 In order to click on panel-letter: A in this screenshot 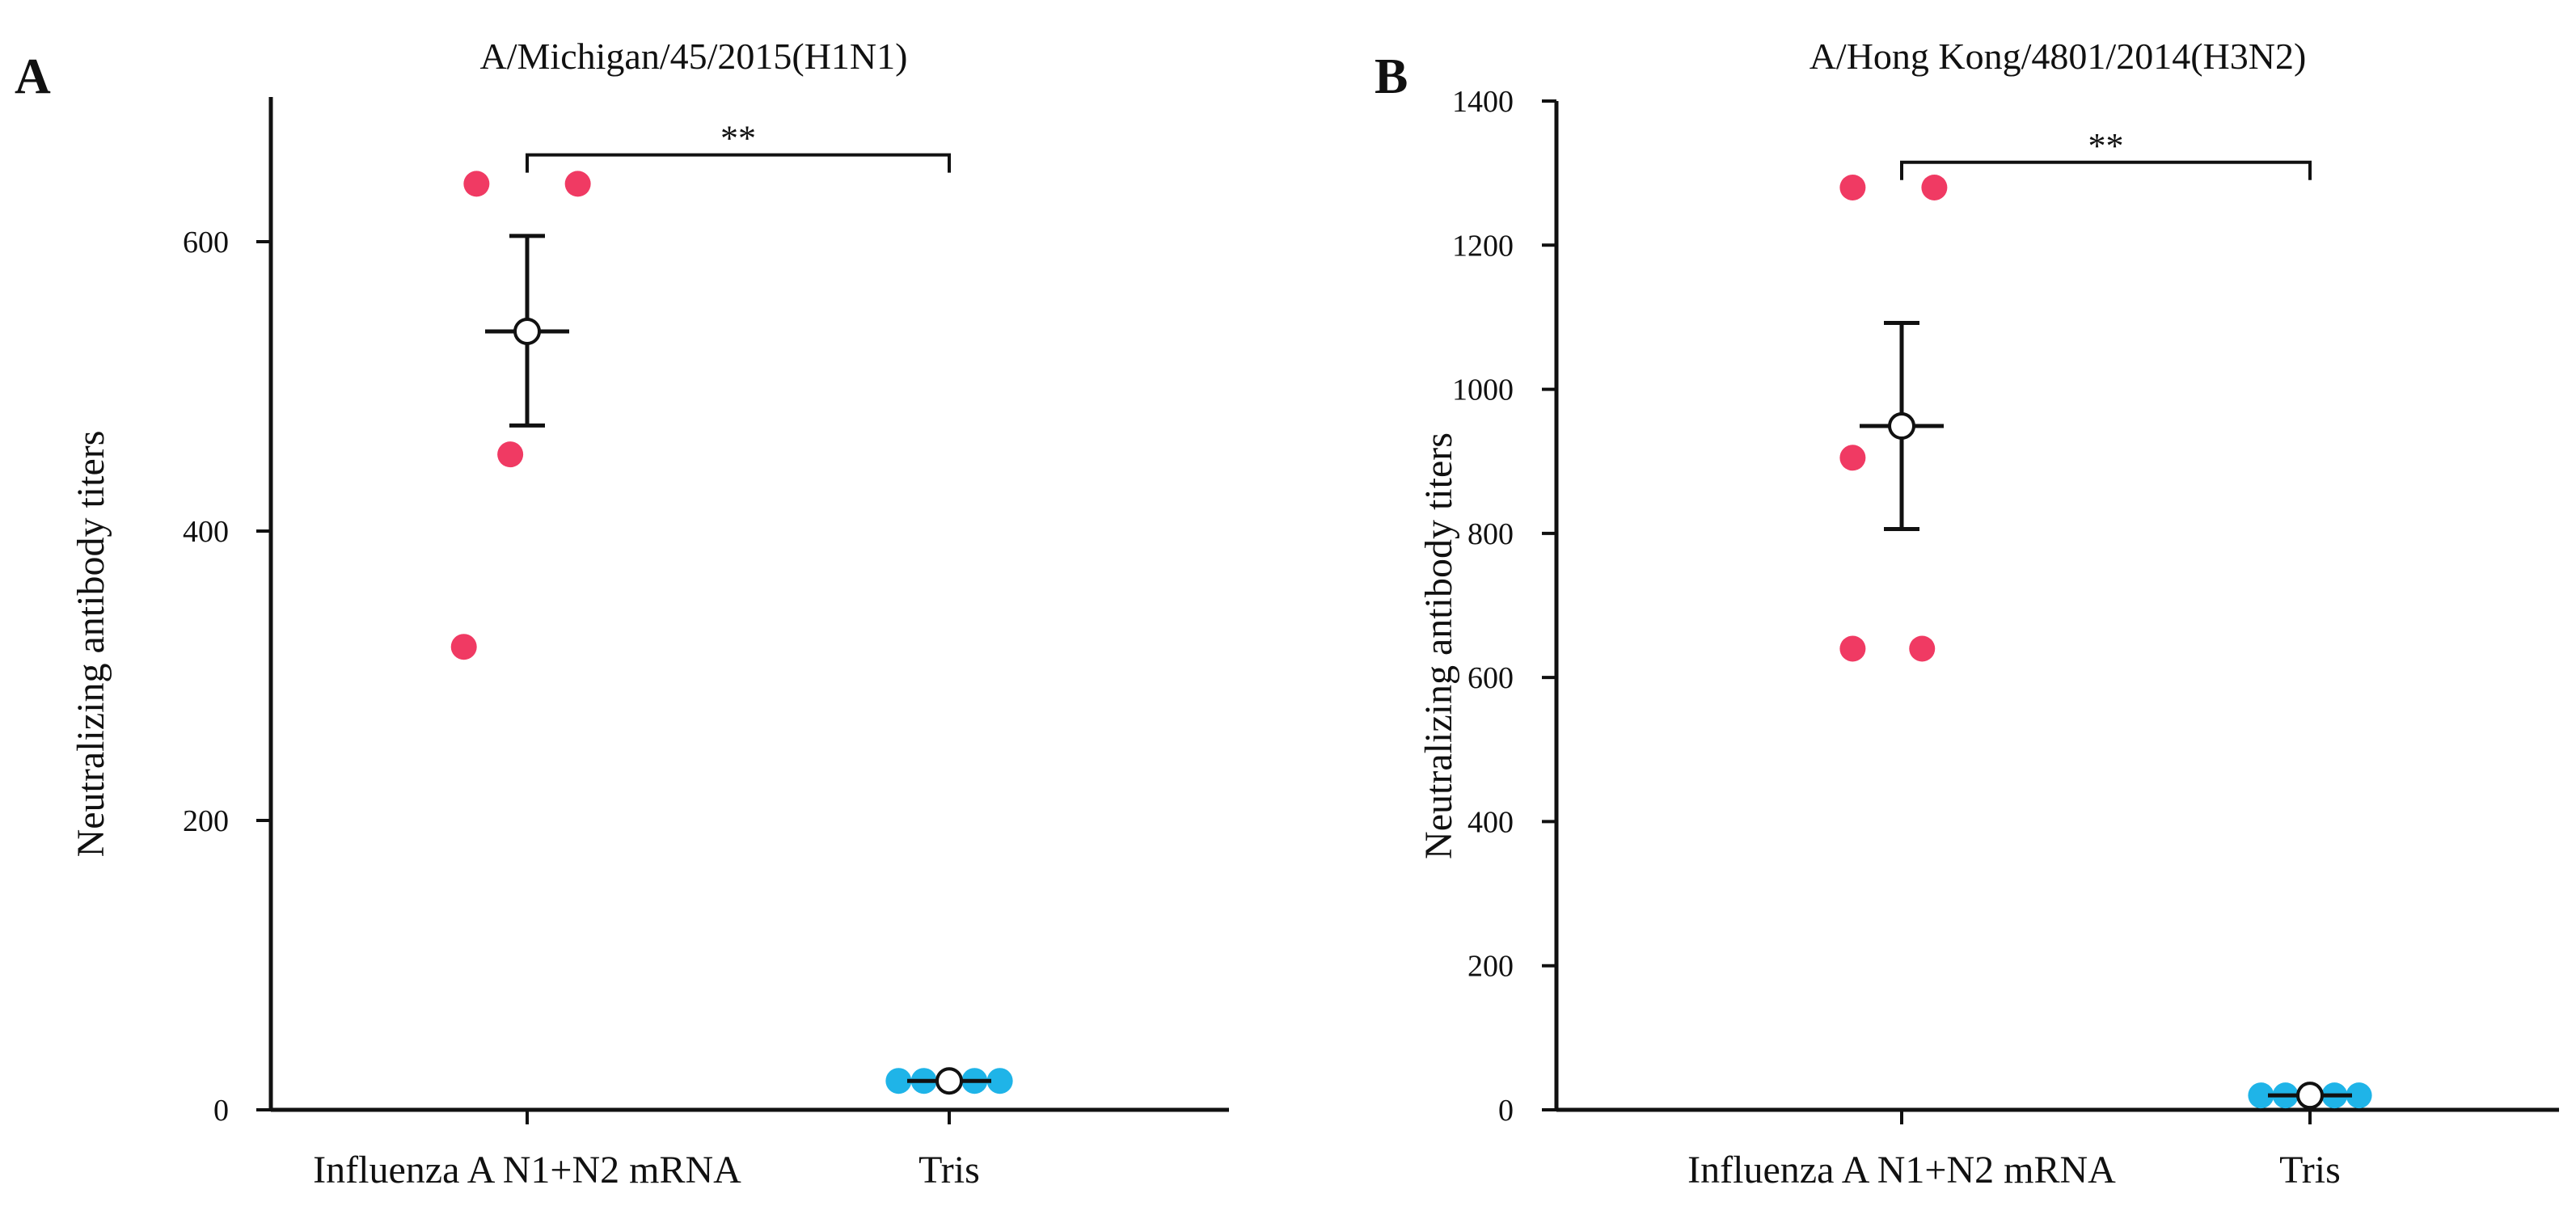, I will do `click(33, 76)`.